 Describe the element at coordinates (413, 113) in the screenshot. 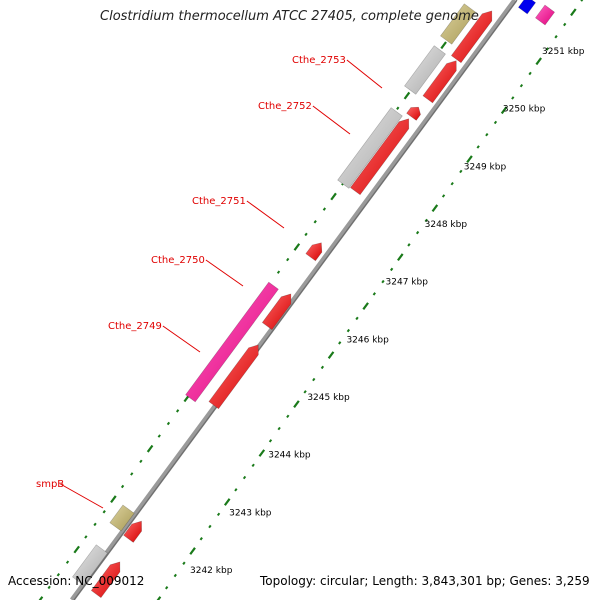

I see `gene-small-red` at that location.